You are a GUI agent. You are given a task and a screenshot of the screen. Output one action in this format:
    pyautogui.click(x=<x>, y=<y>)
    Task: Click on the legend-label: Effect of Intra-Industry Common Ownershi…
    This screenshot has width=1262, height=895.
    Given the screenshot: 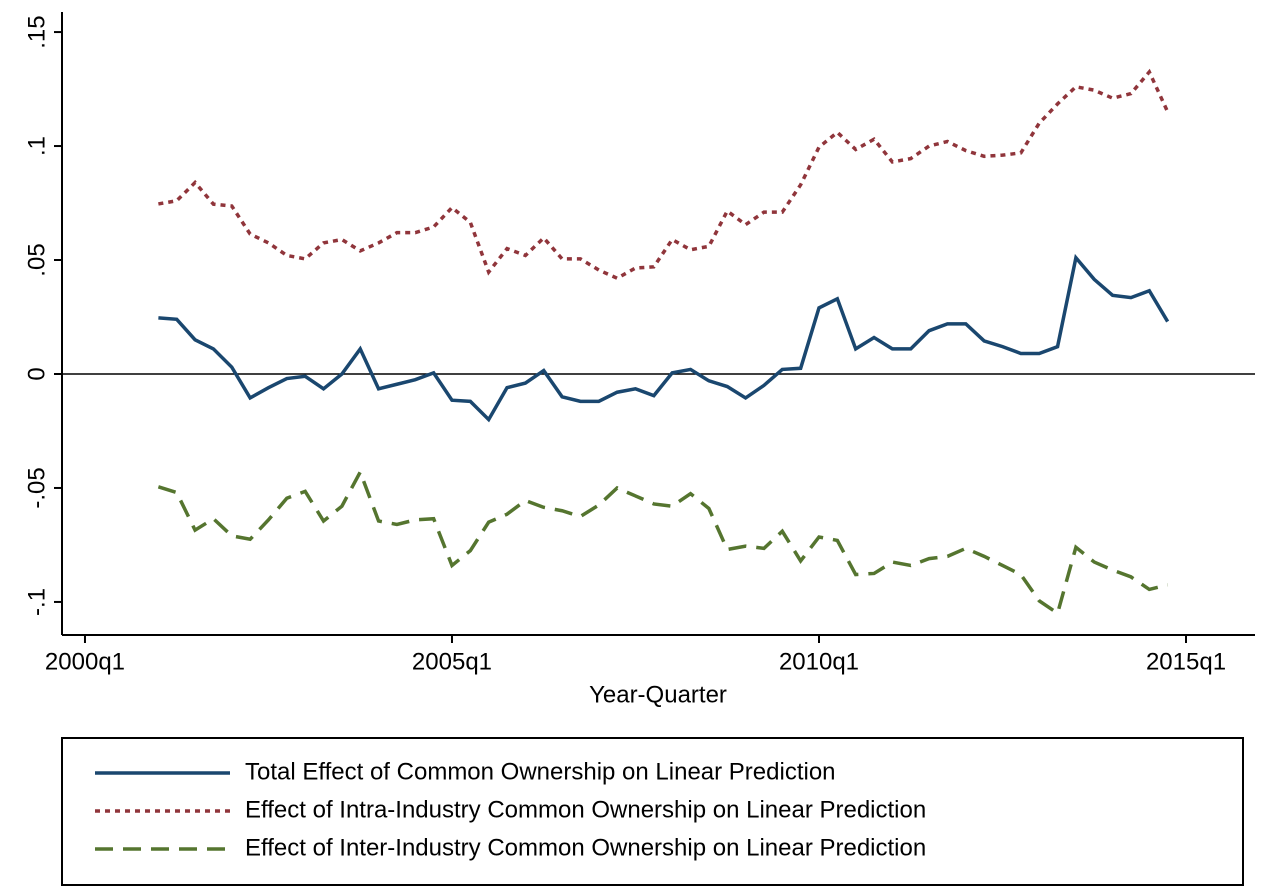 What is the action you would take?
    pyautogui.click(x=585, y=809)
    